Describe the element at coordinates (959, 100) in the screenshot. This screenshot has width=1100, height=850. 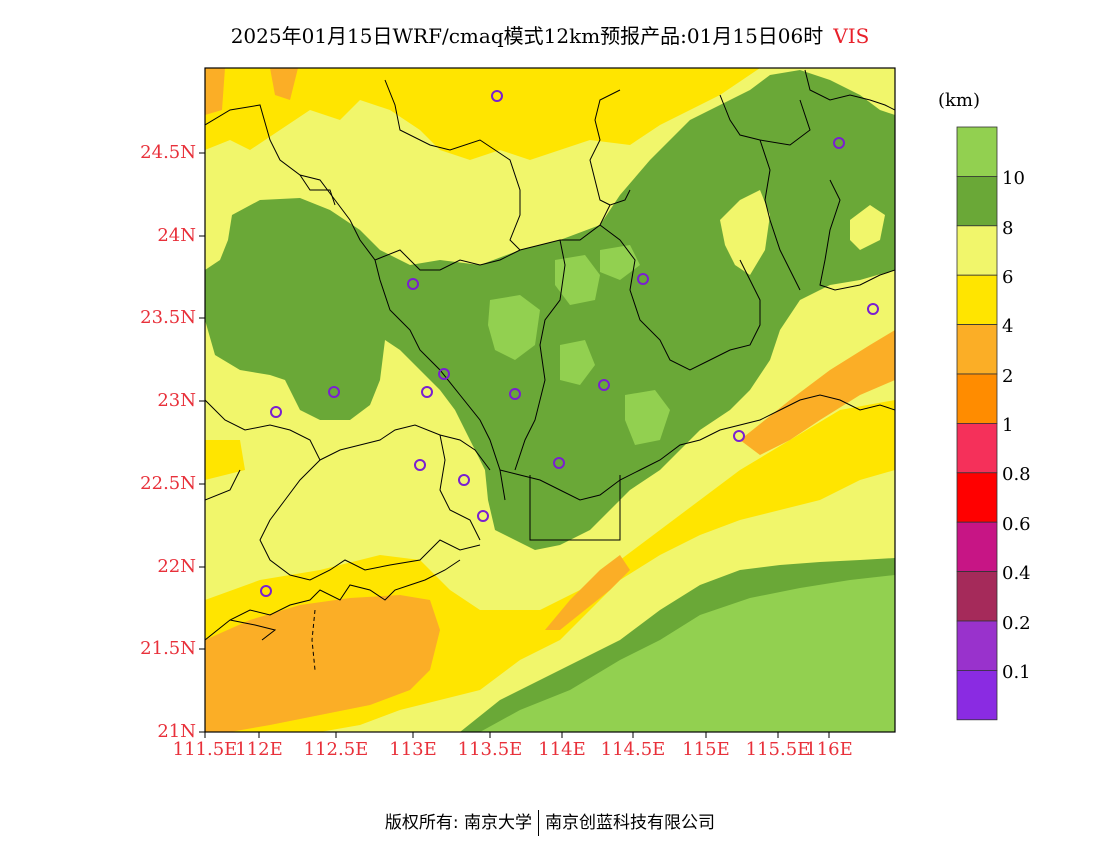
I see `legend-unit: (km)` at that location.